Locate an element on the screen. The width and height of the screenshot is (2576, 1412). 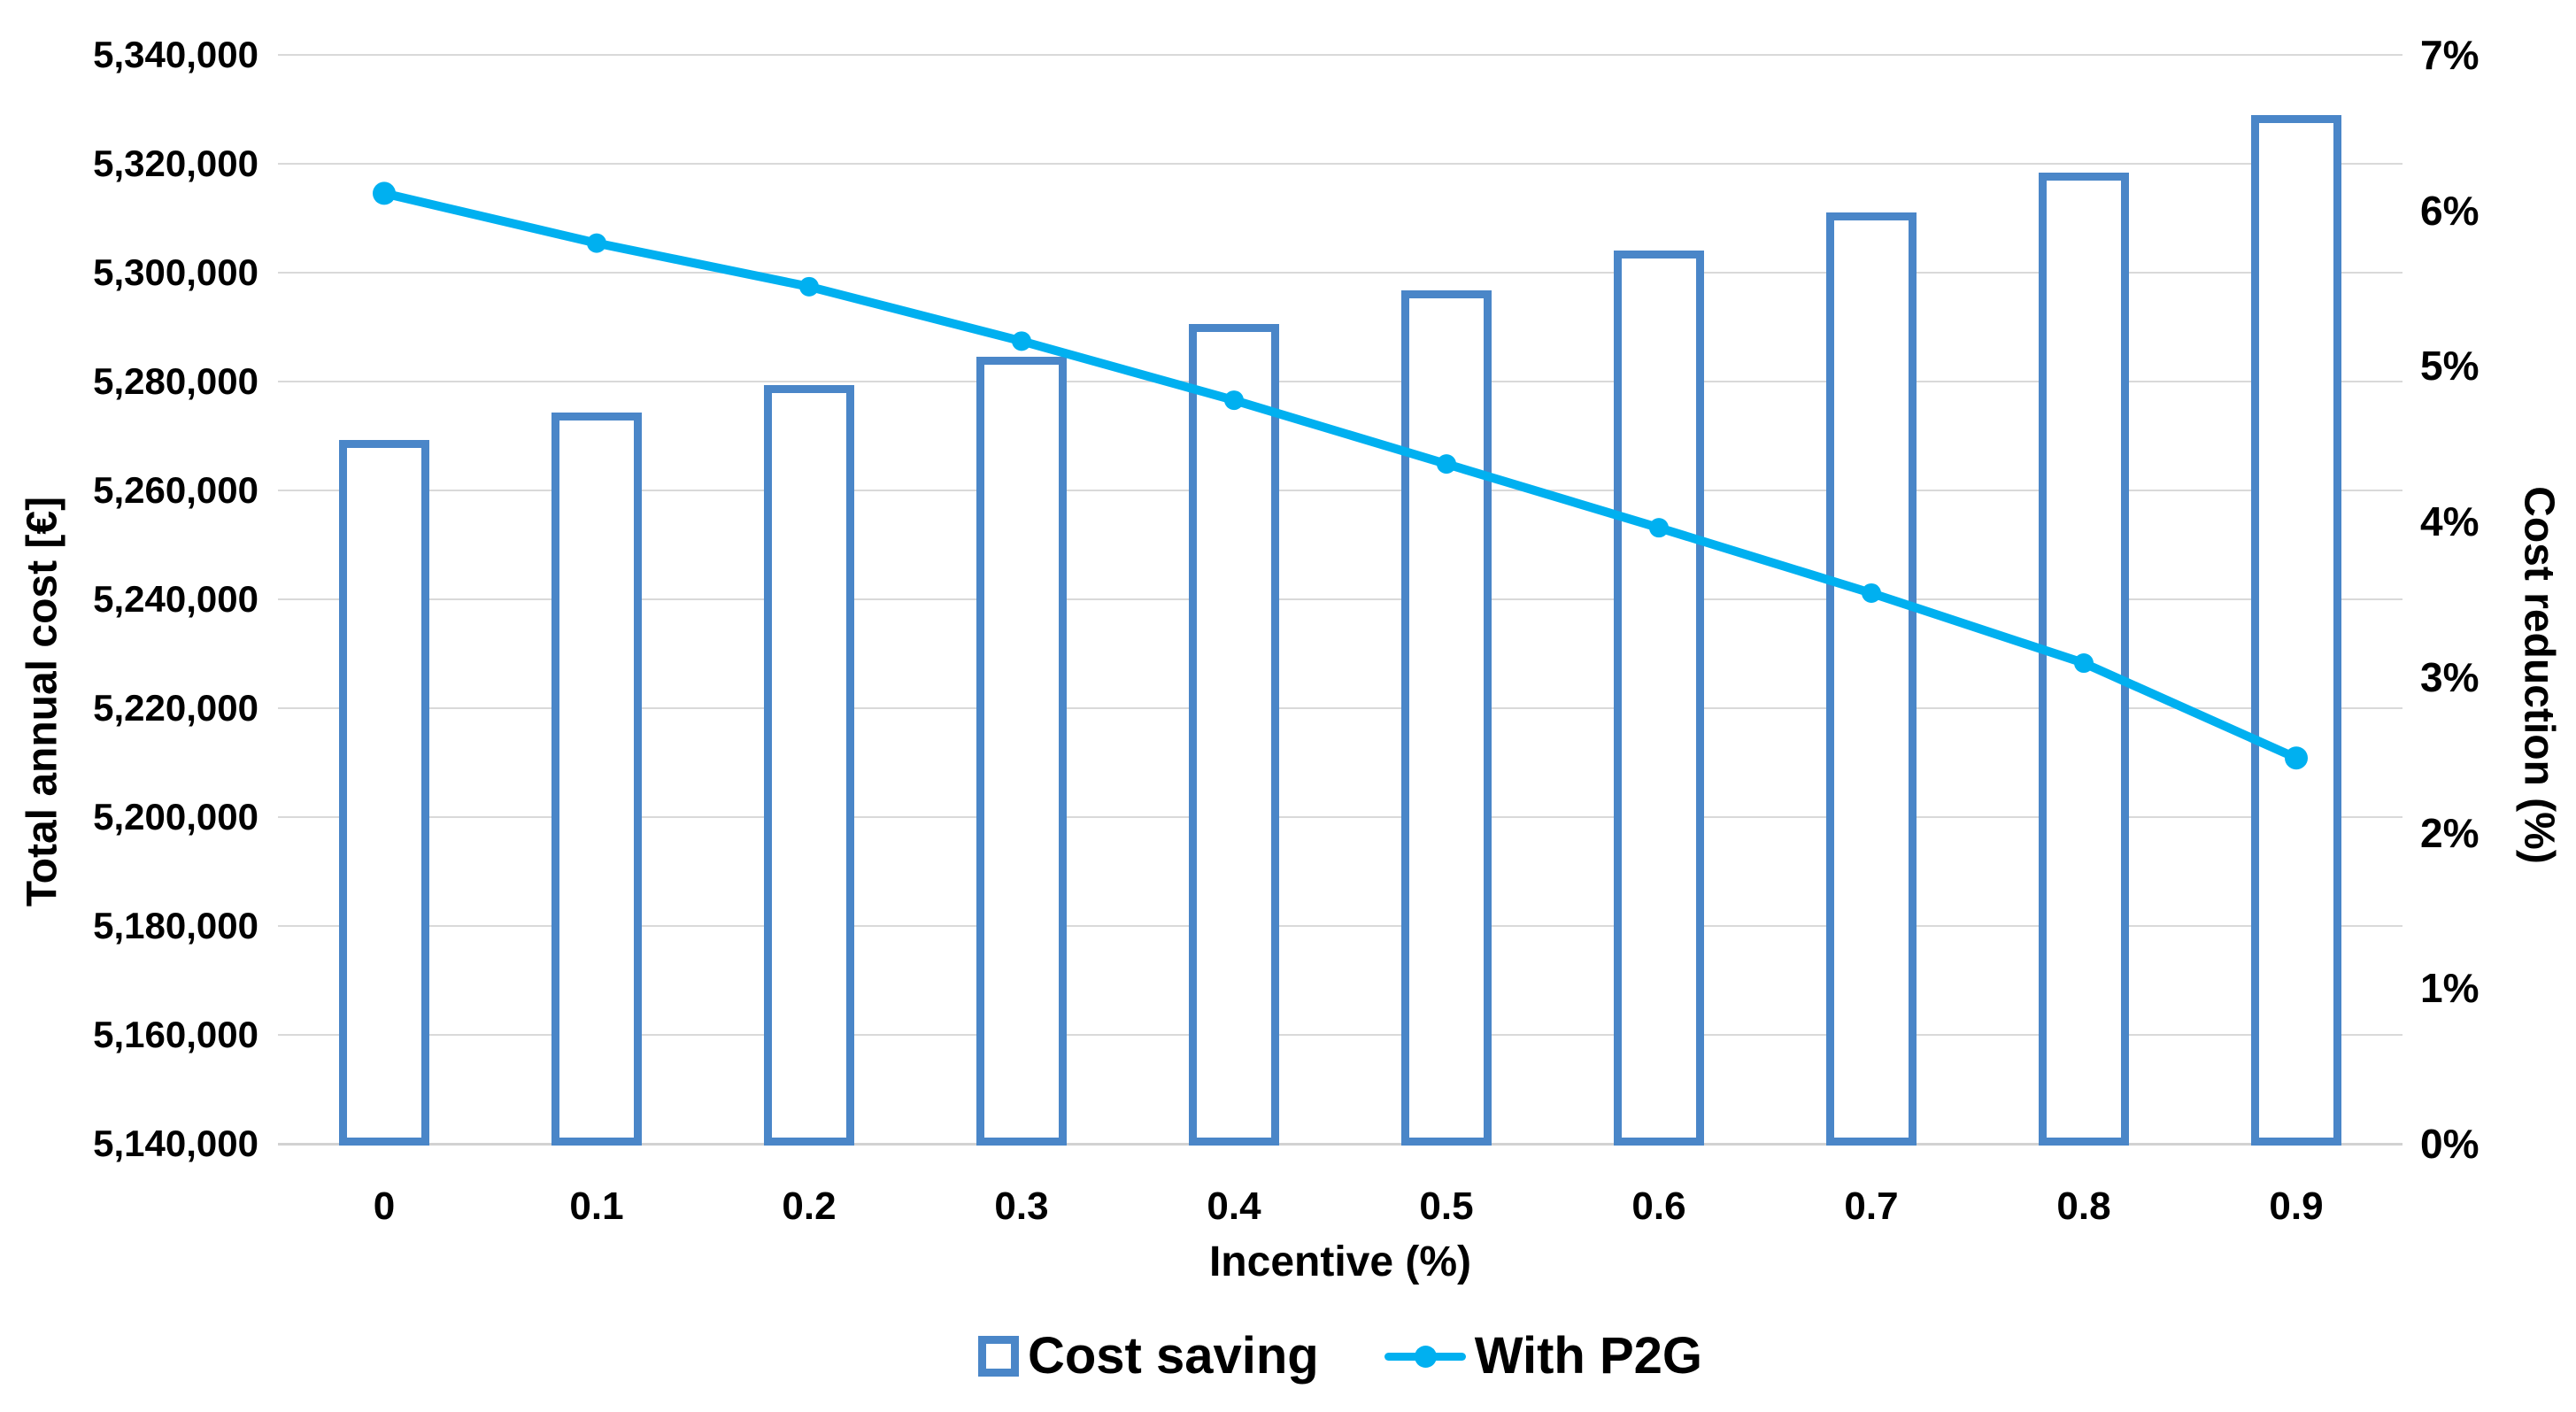
secondary-y-axis-tick-label: 0% is located at coordinates (2450, 1144).